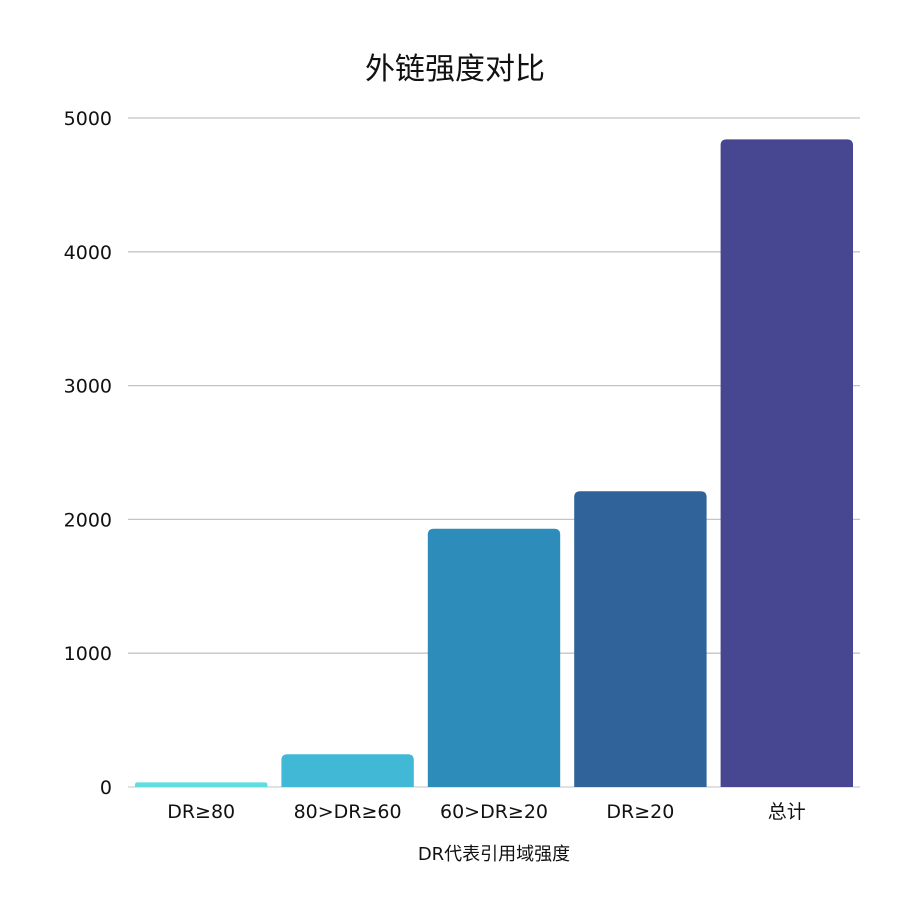 Image resolution: width=910 pixels, height=910 pixels. I want to click on x-tick-label: DR≥20, so click(640, 812).